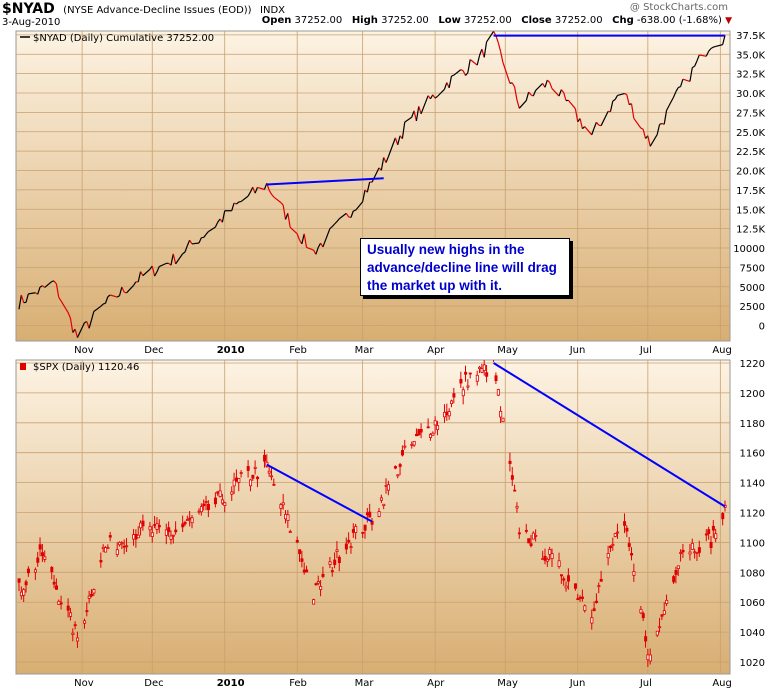 This screenshot has width=780, height=690. Describe the element at coordinates (750, 172) in the screenshot. I see `y-tick-label: 20.0K` at that location.